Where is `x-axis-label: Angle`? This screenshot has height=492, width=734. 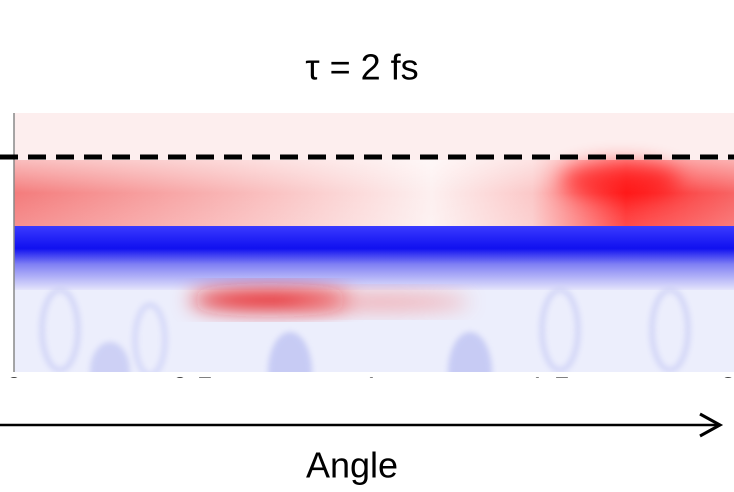
x-axis-label: Angle is located at coordinates (352, 465).